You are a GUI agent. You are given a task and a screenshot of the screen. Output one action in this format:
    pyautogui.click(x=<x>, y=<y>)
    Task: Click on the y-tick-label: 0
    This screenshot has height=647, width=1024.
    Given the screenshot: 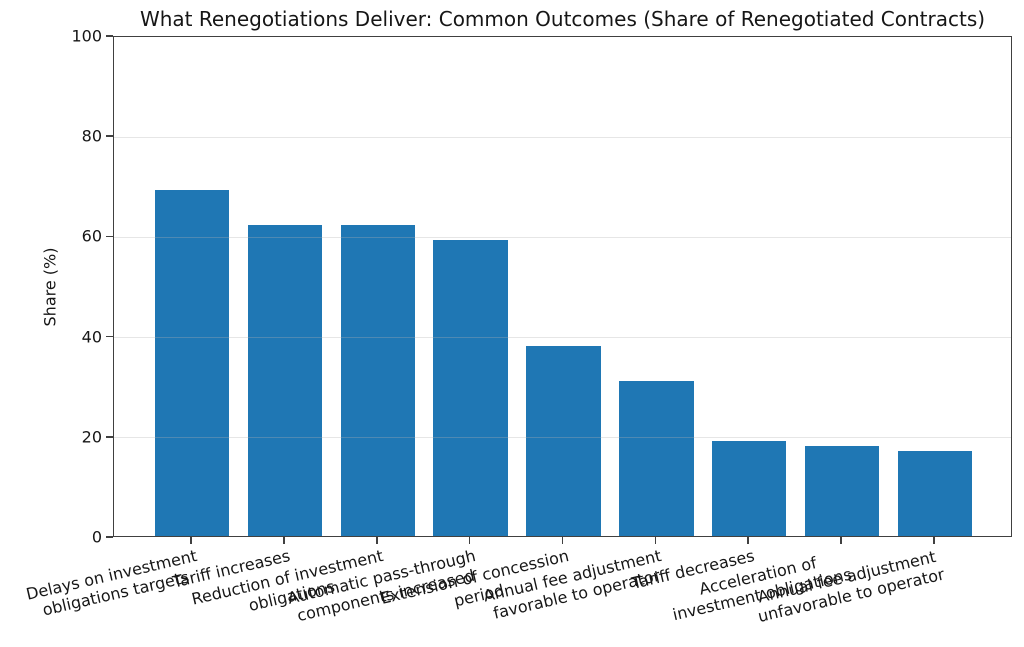 What is the action you would take?
    pyautogui.click(x=96, y=537)
    